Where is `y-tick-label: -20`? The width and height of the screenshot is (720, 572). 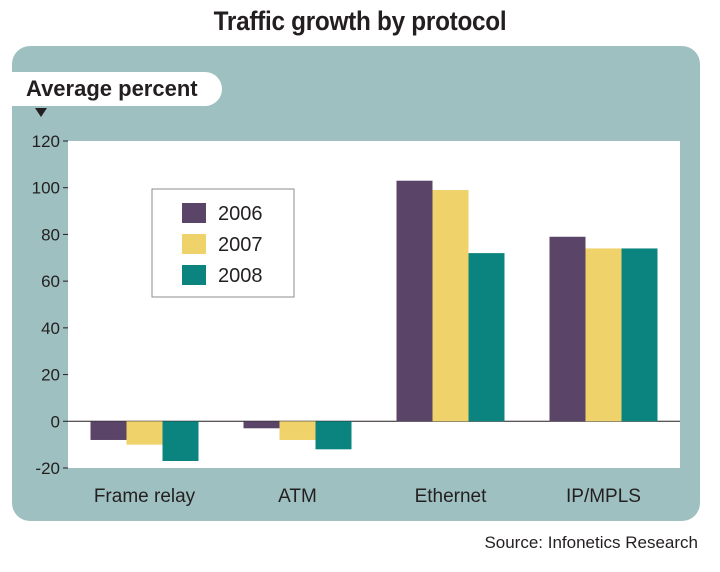 y-tick-label: -20 is located at coordinates (47, 468).